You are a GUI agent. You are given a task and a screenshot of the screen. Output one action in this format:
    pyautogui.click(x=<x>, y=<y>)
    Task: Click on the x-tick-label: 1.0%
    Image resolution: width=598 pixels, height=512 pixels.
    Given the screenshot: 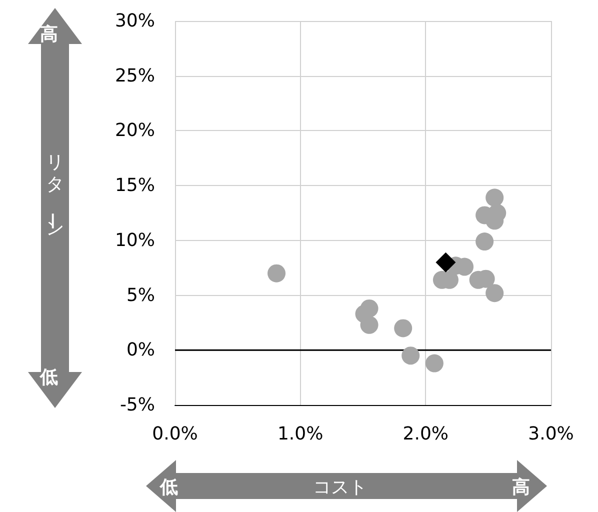 What is the action you would take?
    pyautogui.click(x=300, y=434)
    